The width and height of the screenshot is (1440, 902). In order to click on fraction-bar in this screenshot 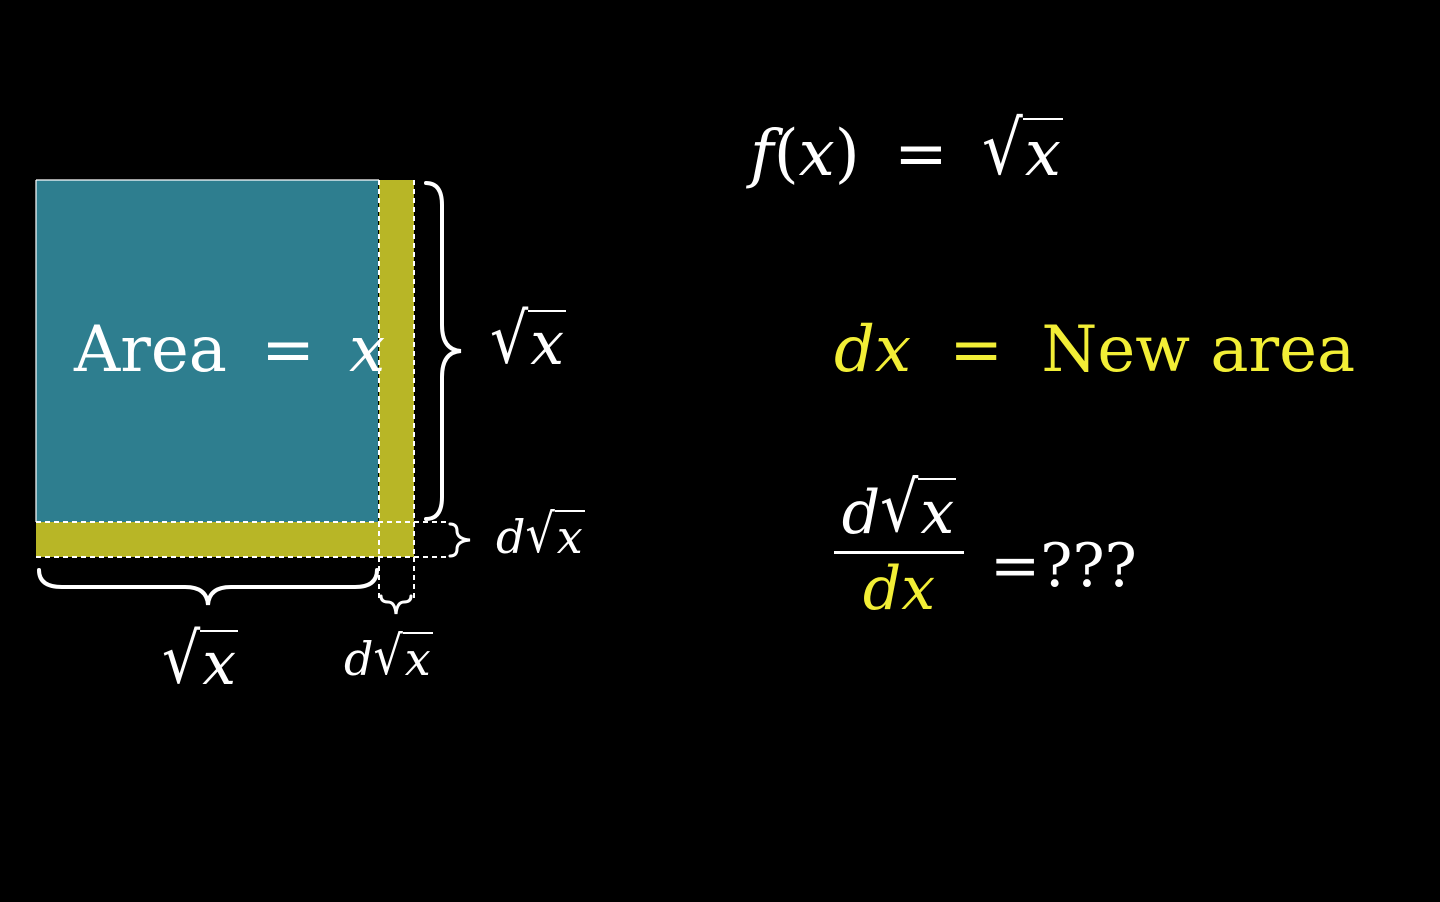, I will do `click(899, 552)`.